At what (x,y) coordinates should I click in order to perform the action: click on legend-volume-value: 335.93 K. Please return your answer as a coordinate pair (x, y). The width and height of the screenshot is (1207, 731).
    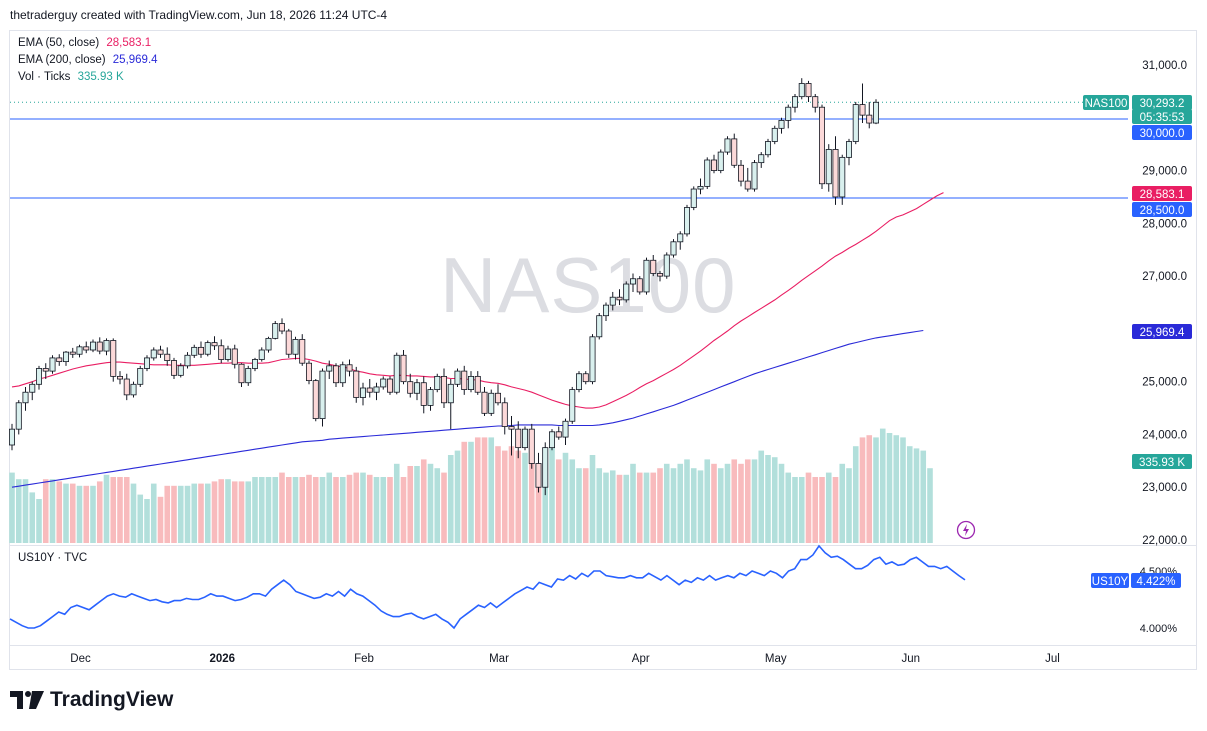
    Looking at the image, I should click on (100, 77).